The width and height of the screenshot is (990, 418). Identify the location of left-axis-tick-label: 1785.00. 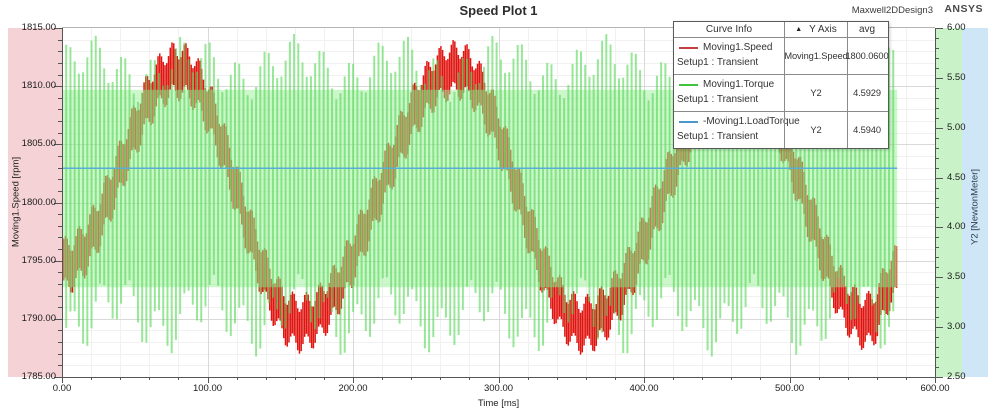
(38, 376).